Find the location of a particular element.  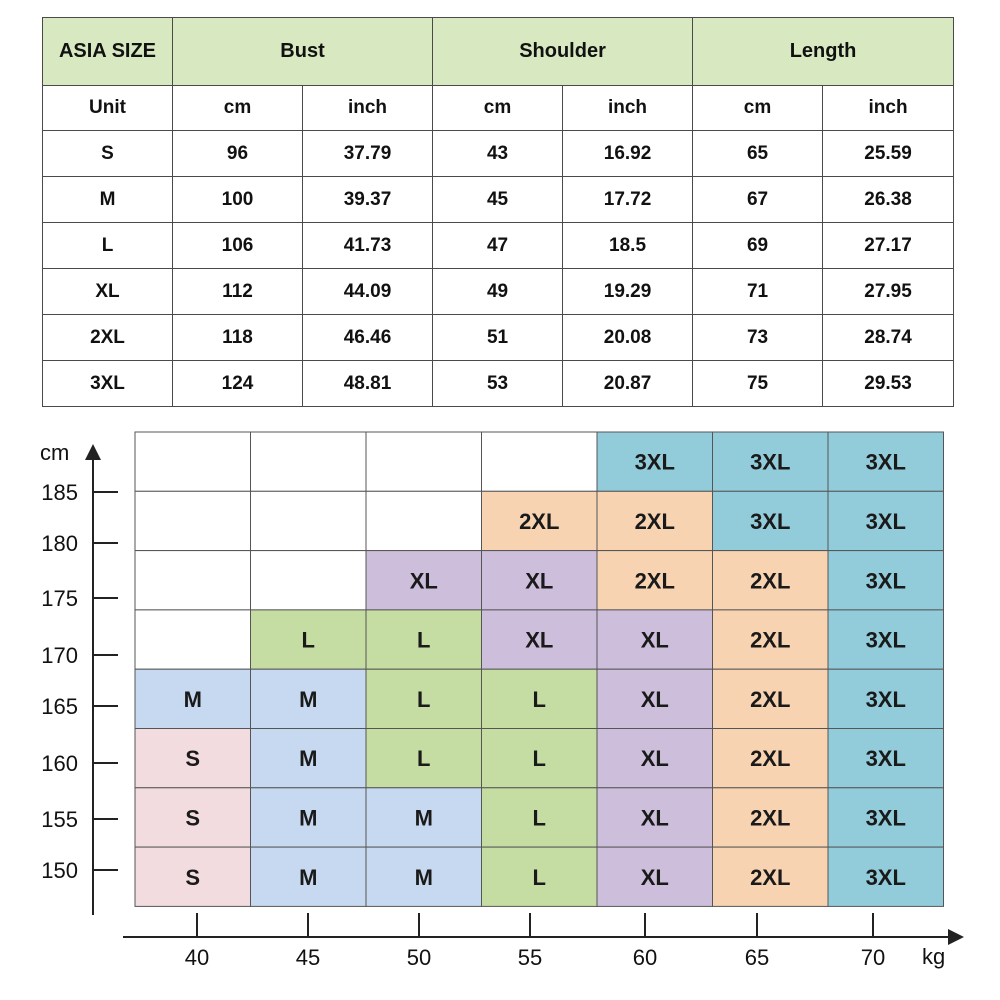

table-unit-row: Unit cm inch cm inch cm inch is located at coordinates (498, 108).